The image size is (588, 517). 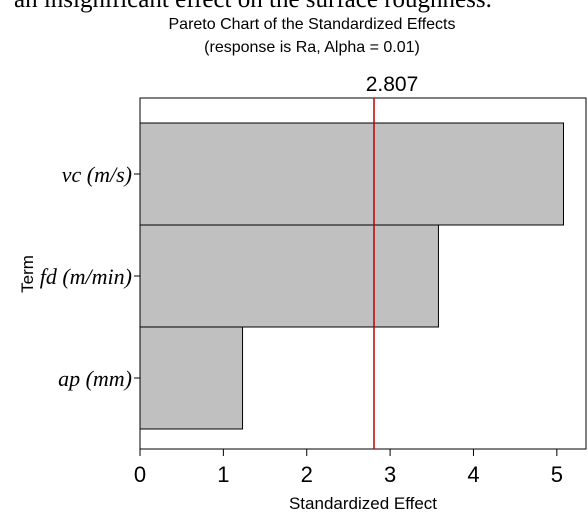 I want to click on x-tick-label-5: 5, so click(x=557, y=474).